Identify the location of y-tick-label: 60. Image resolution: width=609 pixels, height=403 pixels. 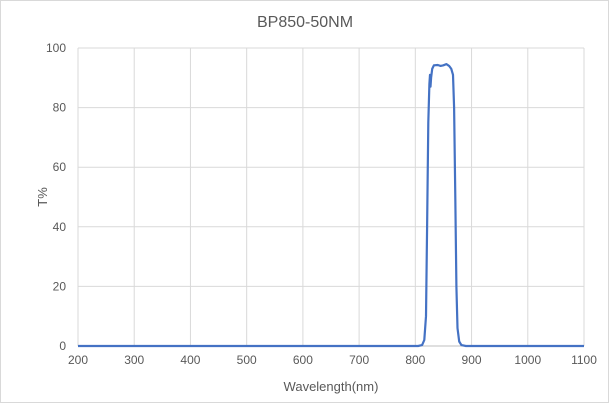
(60, 167).